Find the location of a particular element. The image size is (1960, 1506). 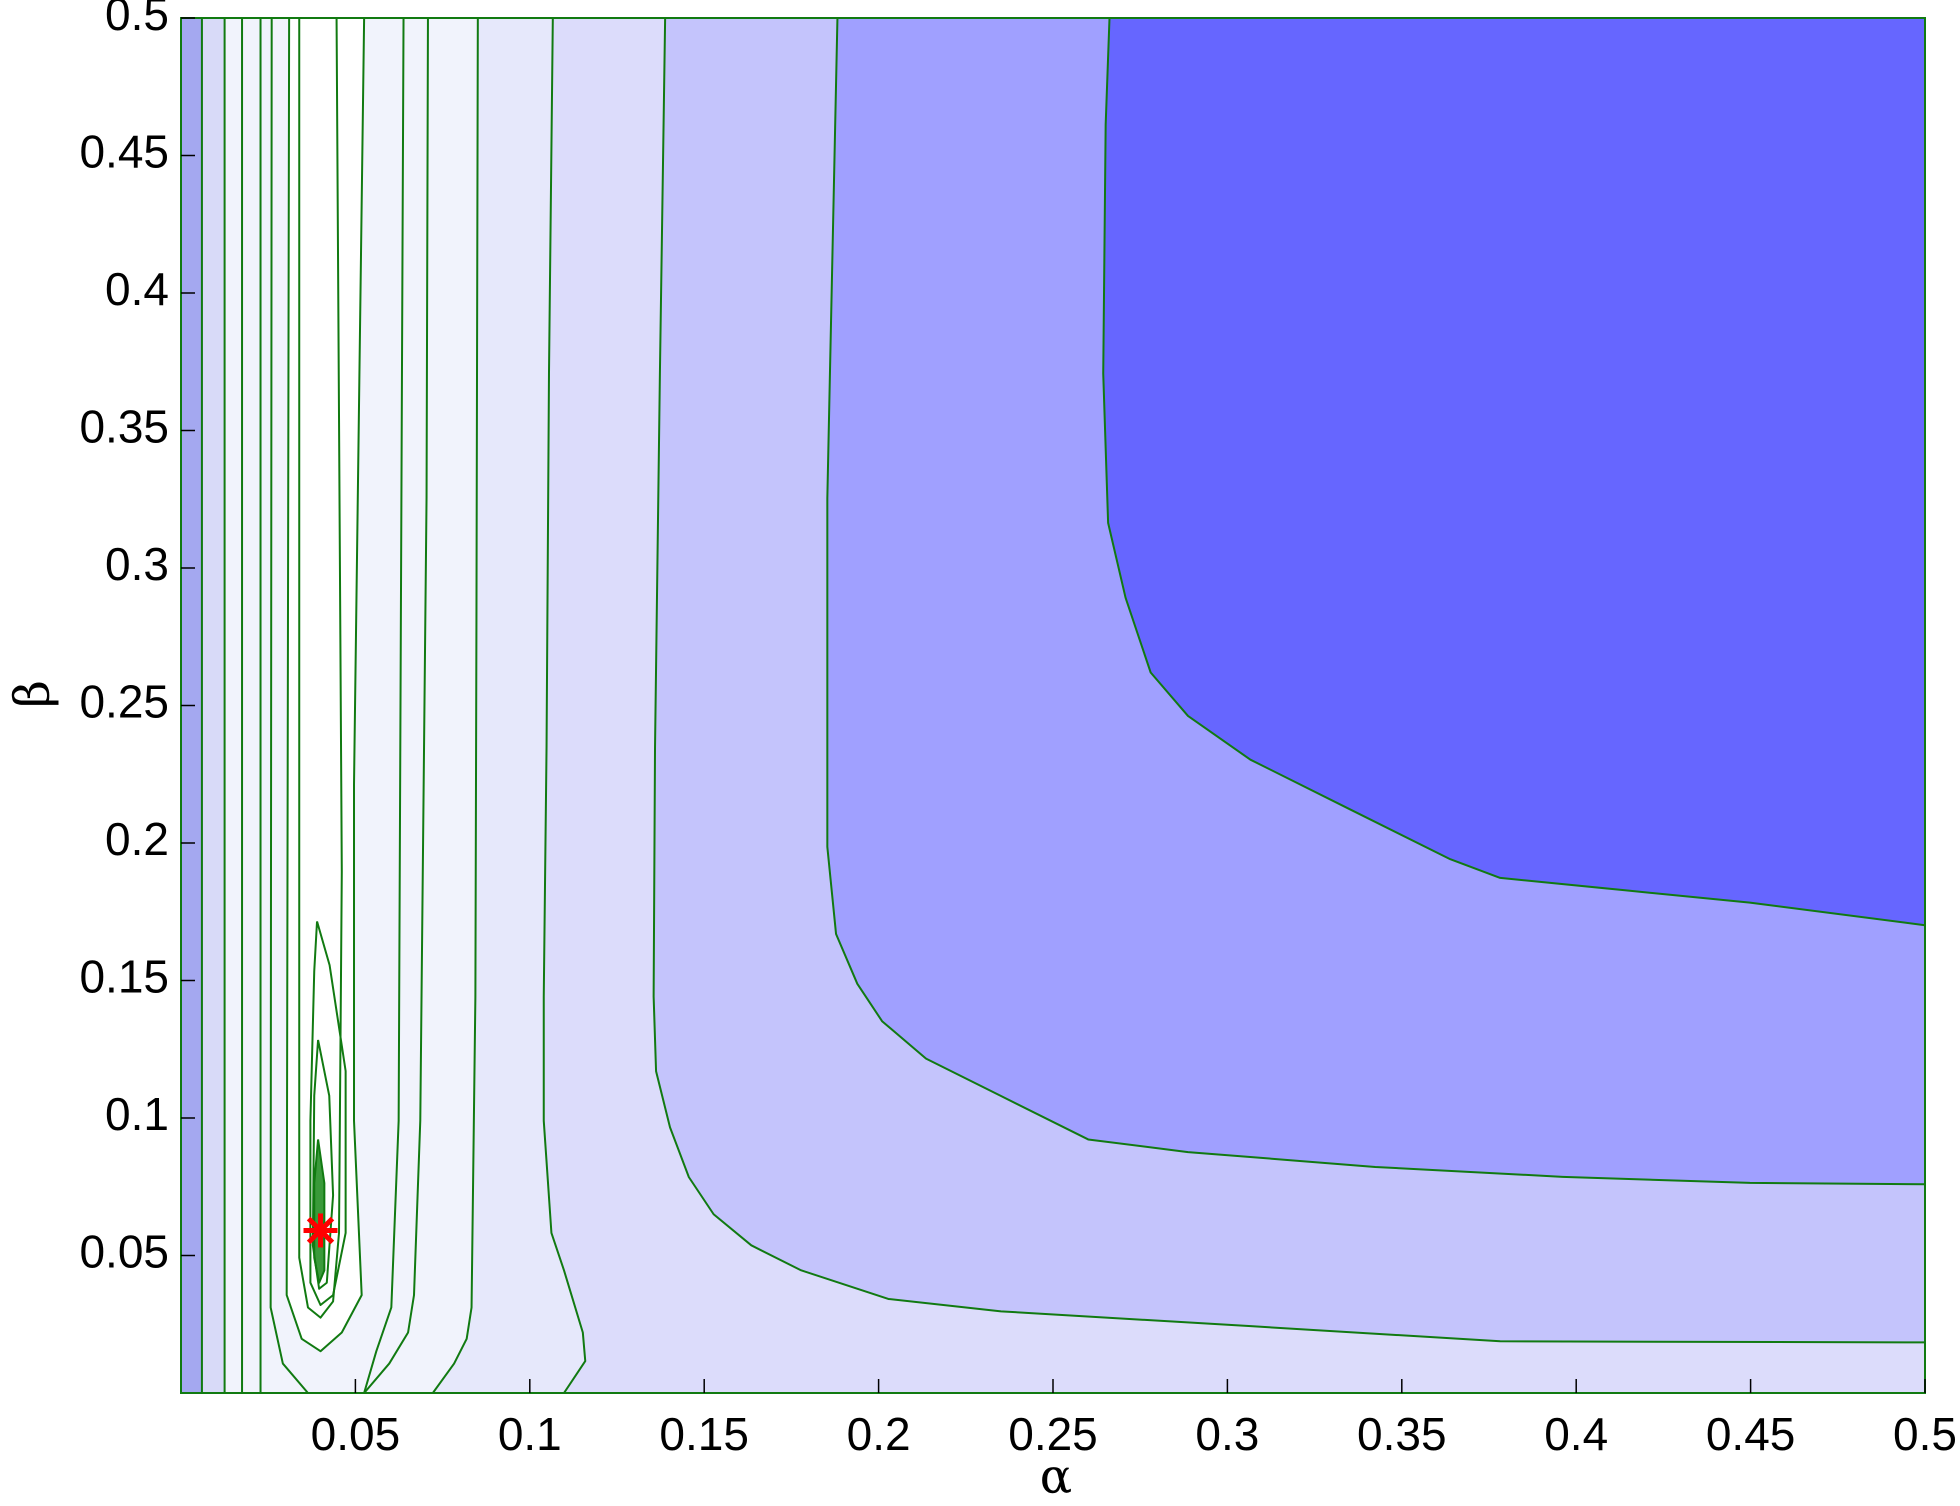

y-tick-label: 0.05 is located at coordinates (124, 1252).